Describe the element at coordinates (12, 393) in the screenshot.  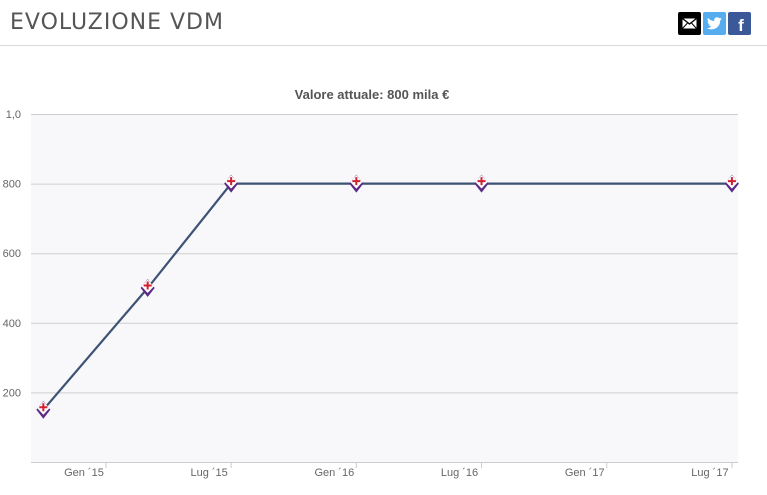
I see `y-tick-label: 200` at that location.